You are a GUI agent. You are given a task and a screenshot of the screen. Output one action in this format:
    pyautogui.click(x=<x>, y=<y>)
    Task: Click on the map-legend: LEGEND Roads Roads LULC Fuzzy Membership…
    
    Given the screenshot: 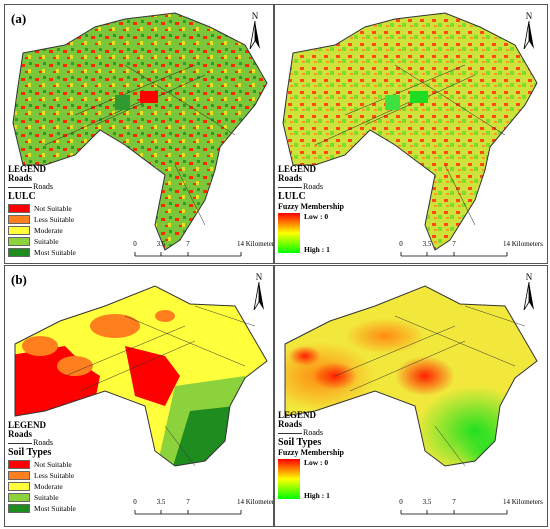 What is the action you would take?
    pyautogui.click(x=311, y=209)
    